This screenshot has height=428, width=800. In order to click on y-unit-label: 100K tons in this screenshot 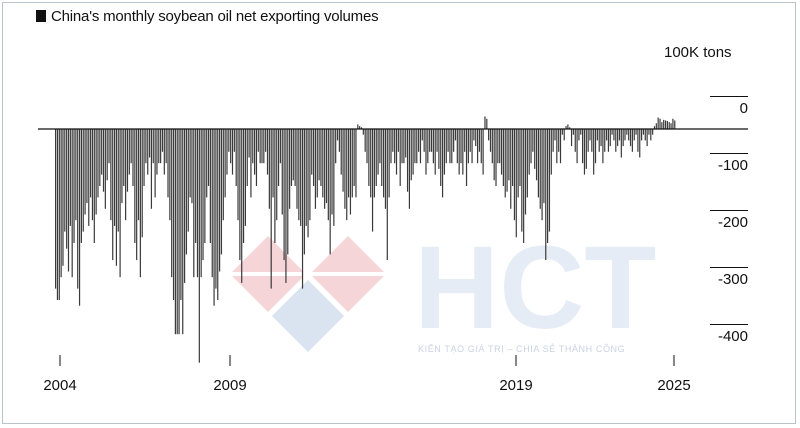, I will do `click(698, 52)`.